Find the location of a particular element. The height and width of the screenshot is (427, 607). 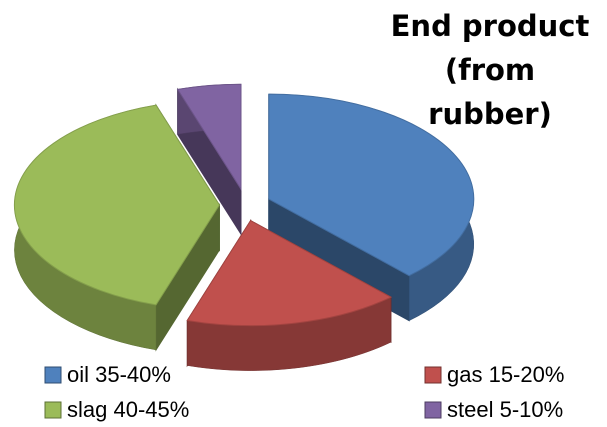

legend-label: oil 35-40% is located at coordinates (119, 374).